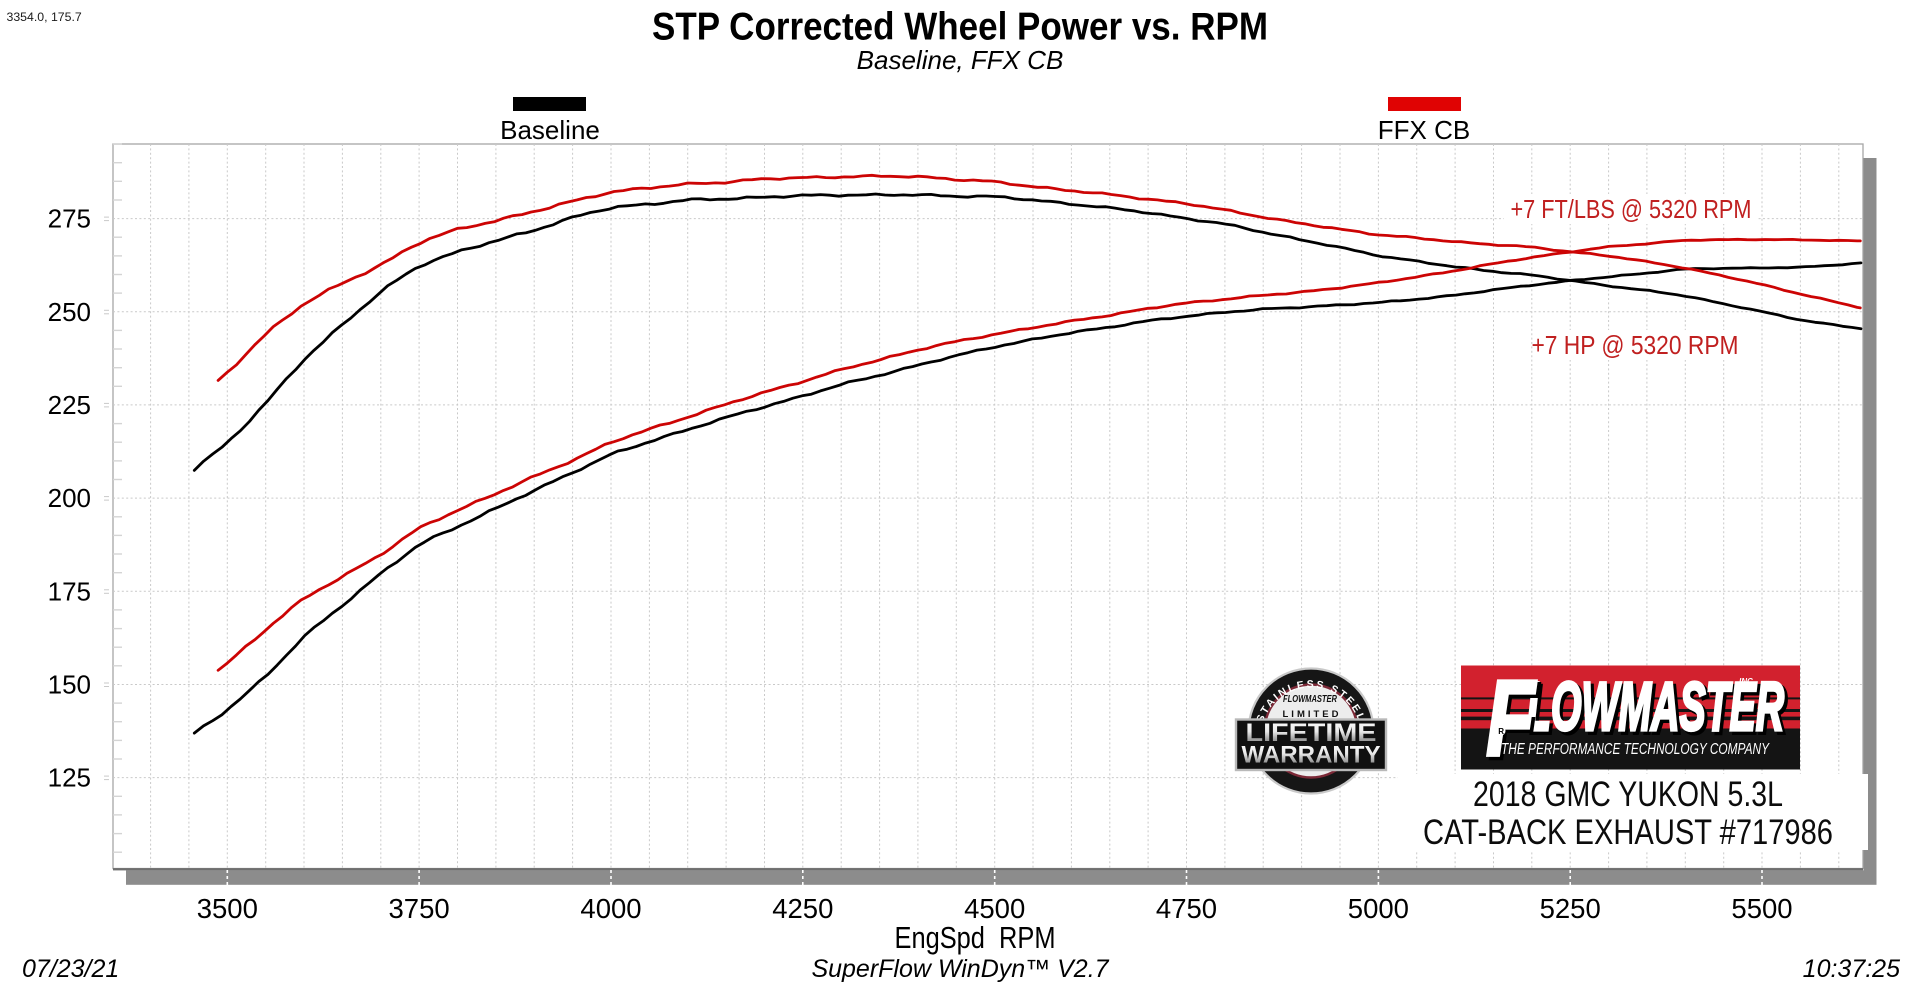  What do you see at coordinates (1424, 130) in the screenshot?
I see `svg-text: FFX CB` at bounding box center [1424, 130].